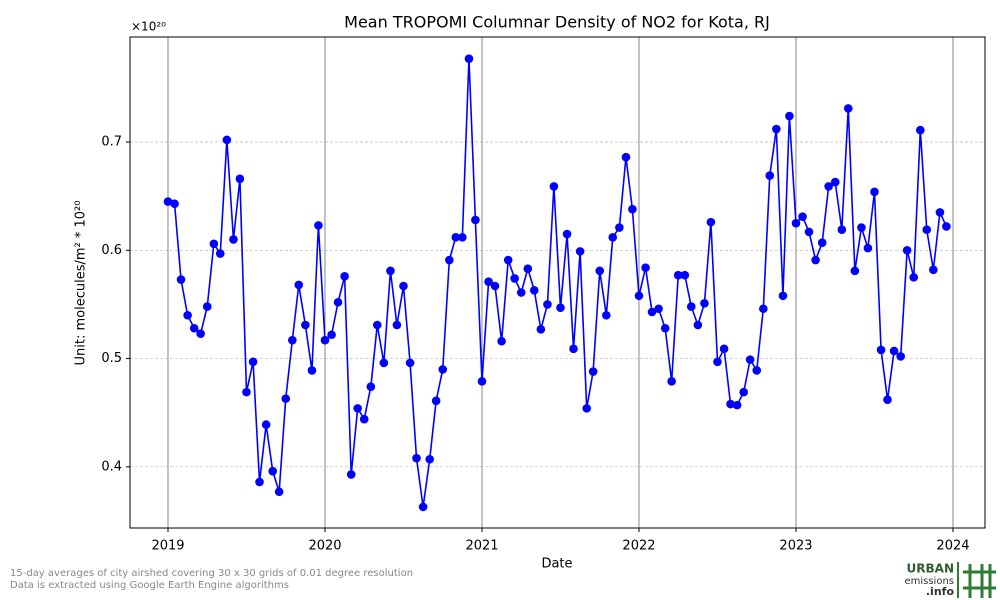 The height and width of the screenshot is (600, 1000). I want to click on y-tick-label: 0.6, so click(111, 250).